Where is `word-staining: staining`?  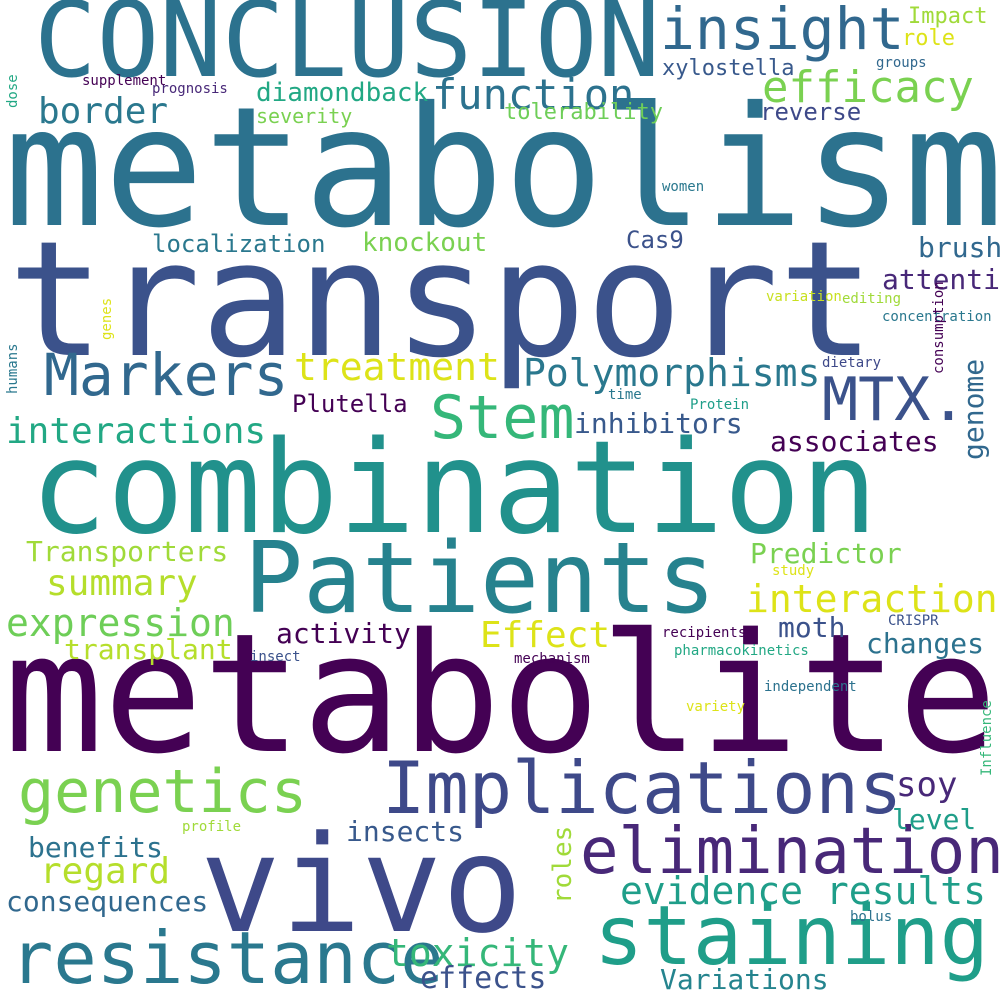 word-staining: staining is located at coordinates (791, 936).